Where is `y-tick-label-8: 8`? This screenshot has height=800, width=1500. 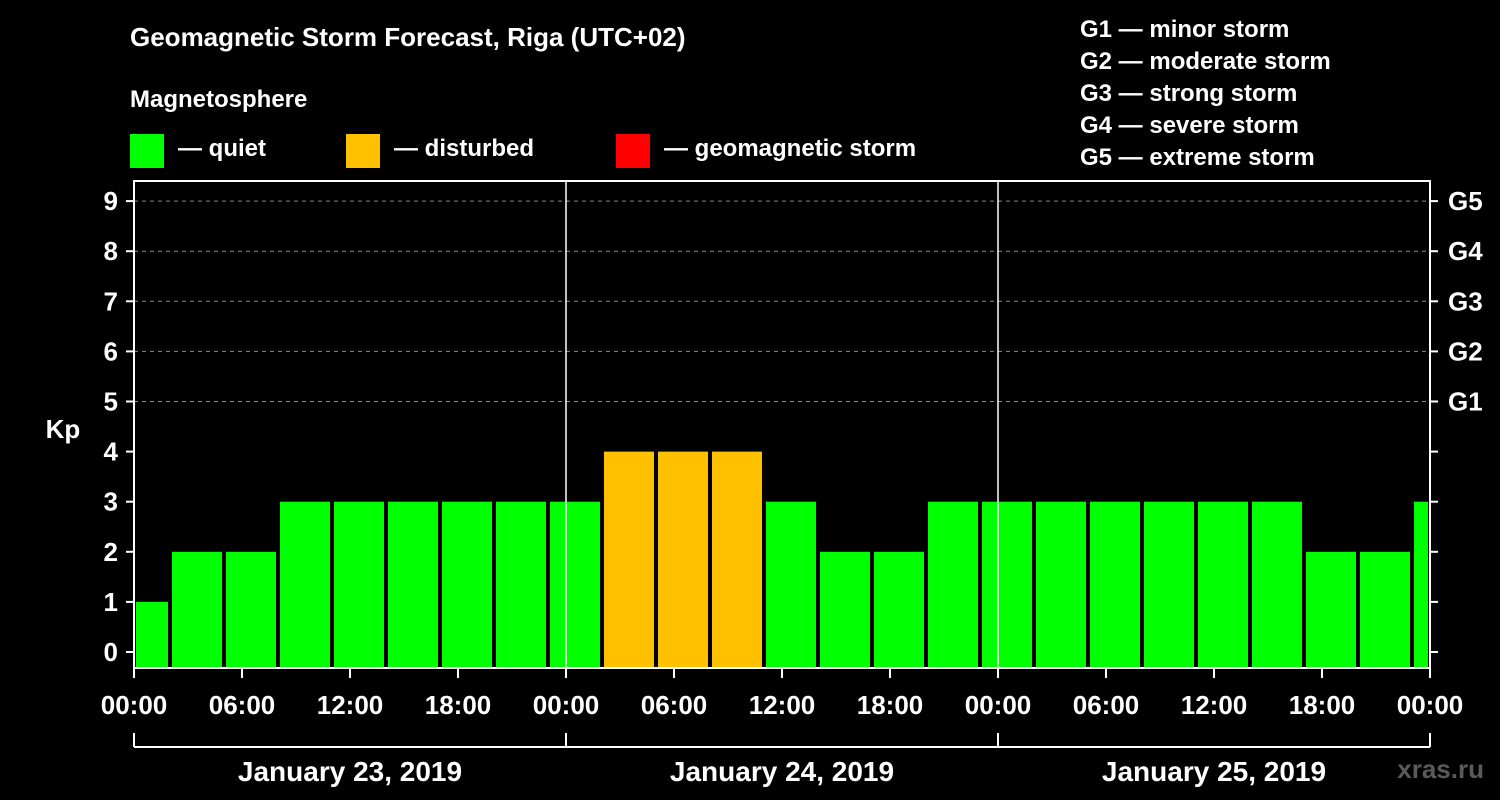
y-tick-label-8: 8 is located at coordinates (111, 251).